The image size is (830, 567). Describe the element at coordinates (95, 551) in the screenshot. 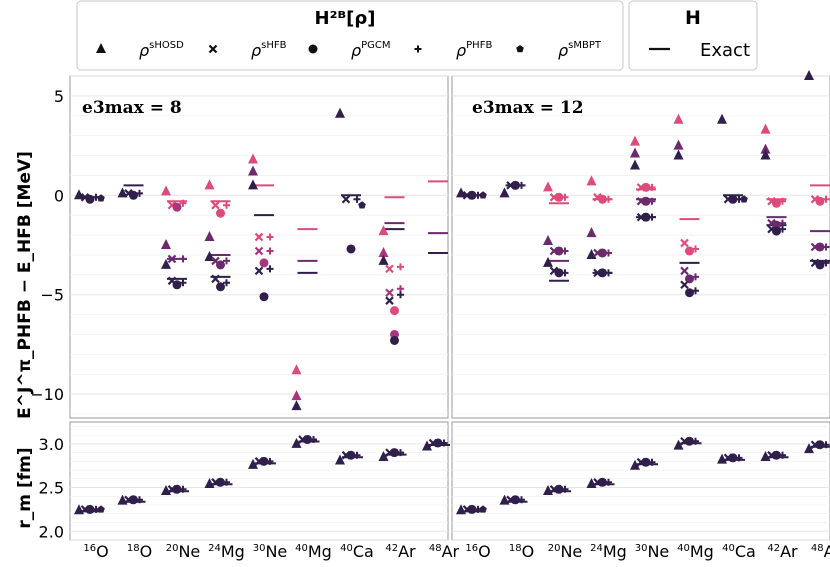

I see `x-tick-label: 16O` at that location.